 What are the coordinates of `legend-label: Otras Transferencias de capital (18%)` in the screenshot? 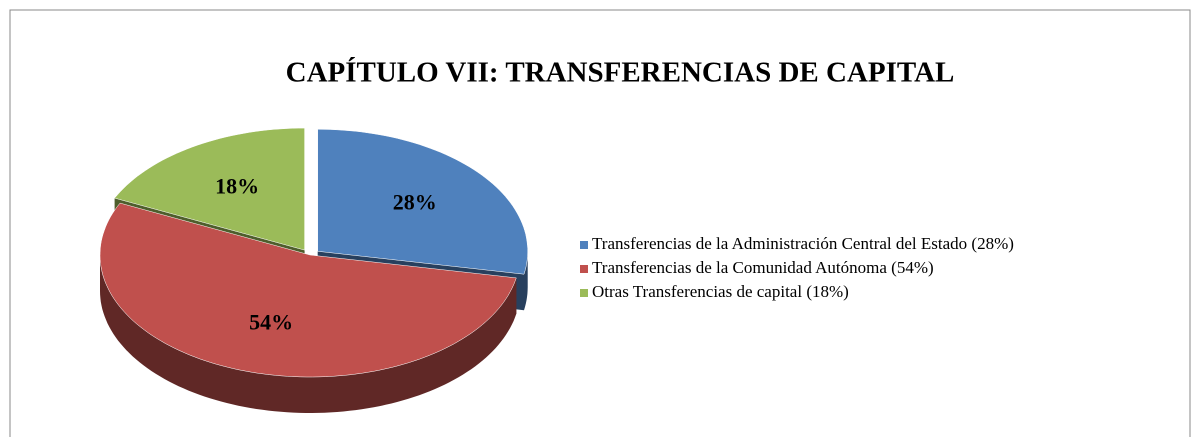 It's located at (720, 291).